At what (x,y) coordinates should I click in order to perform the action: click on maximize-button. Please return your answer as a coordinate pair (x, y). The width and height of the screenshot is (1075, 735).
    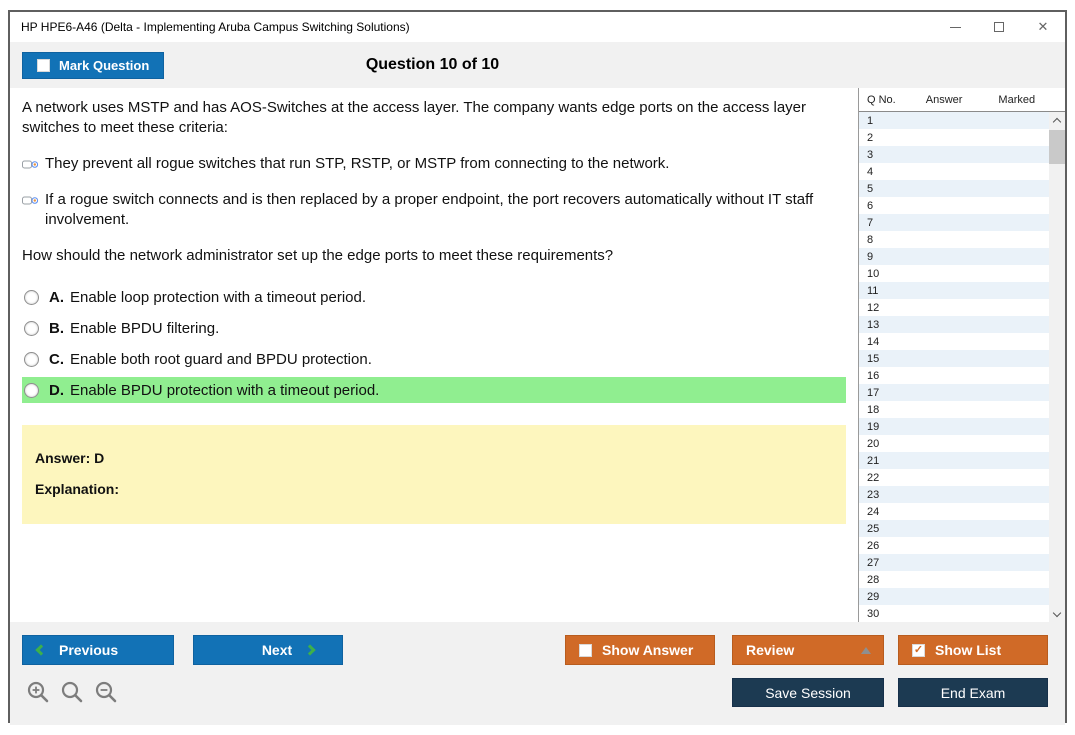
    Looking at the image, I should click on (999, 27).